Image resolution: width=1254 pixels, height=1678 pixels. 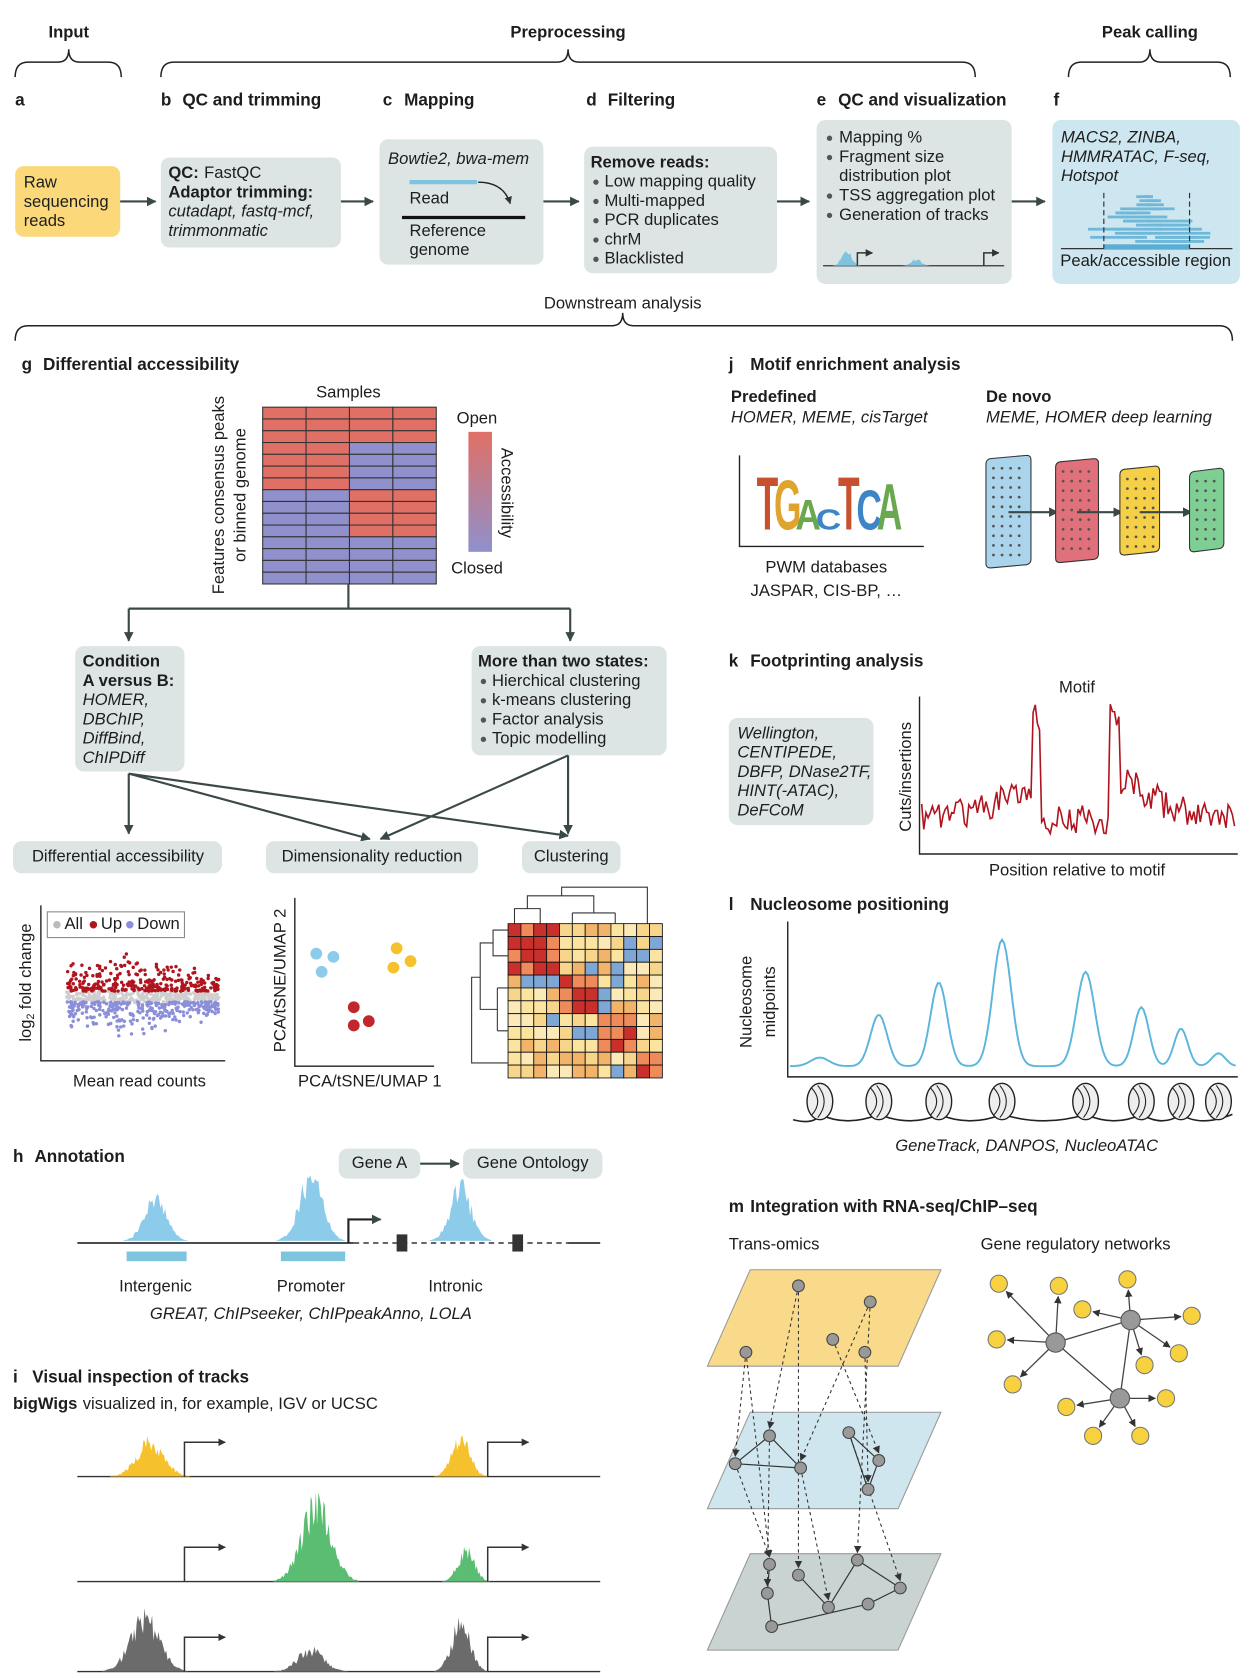 What do you see at coordinates (643, 258) in the screenshot?
I see `label: Blacklisted` at bounding box center [643, 258].